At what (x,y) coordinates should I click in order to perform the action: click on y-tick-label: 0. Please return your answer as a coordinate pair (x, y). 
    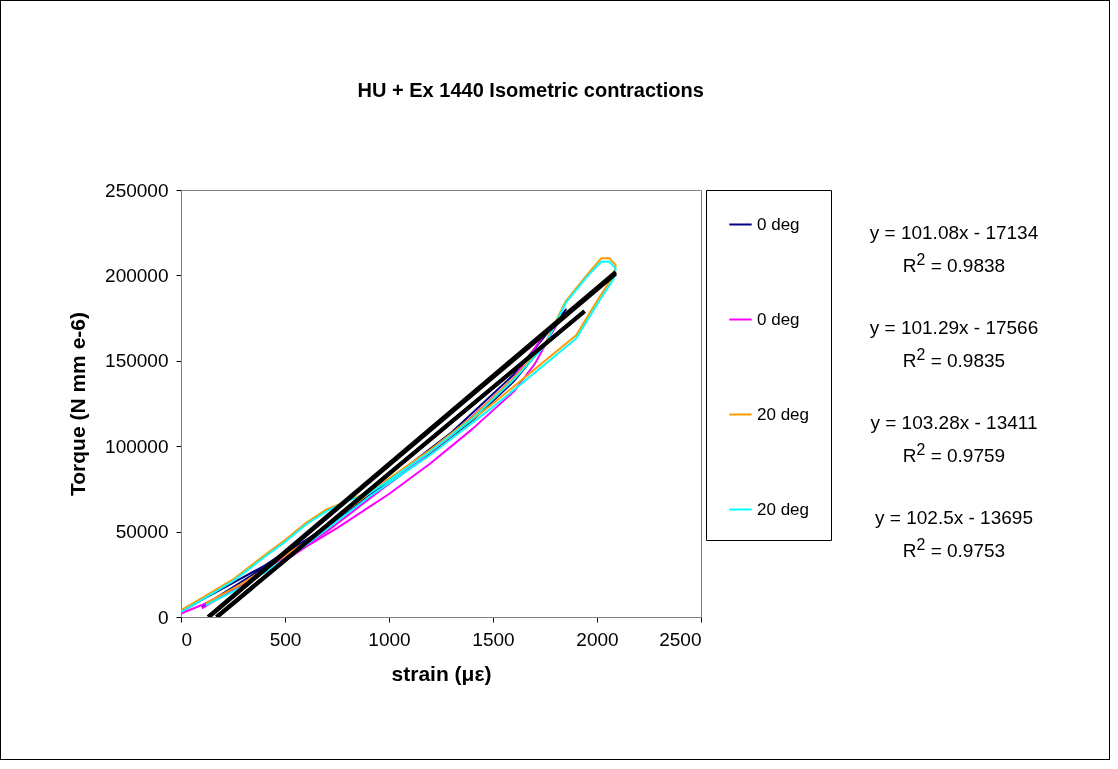
    Looking at the image, I should click on (163, 617).